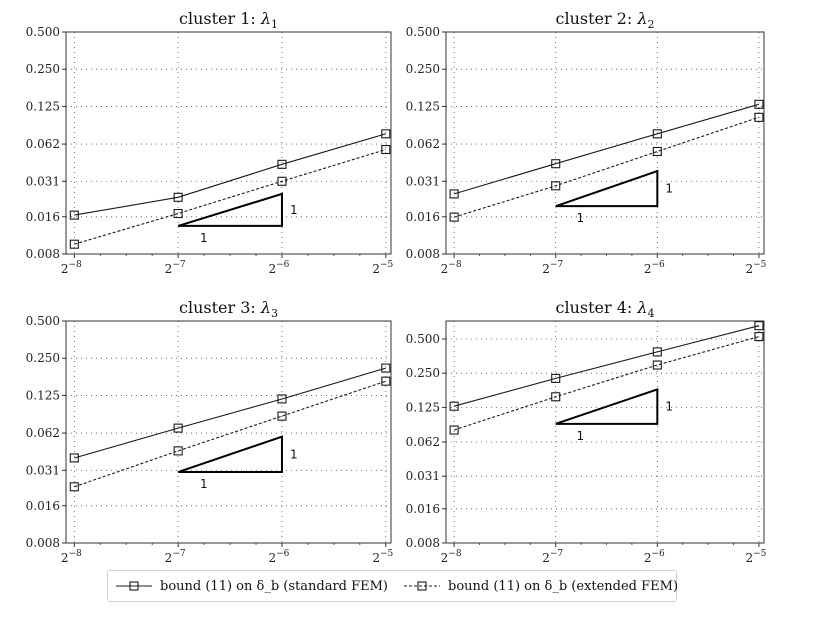  What do you see at coordinates (604, 20) in the screenshot?
I see `chart-title: cluster 2: λ2` at bounding box center [604, 20].